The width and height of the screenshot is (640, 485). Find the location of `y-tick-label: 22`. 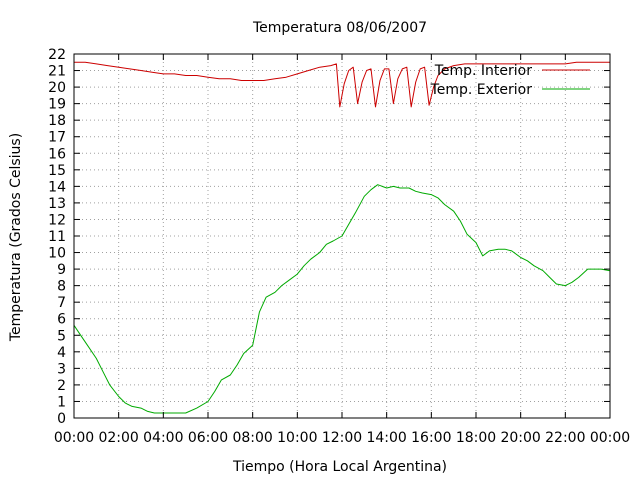

y-tick-label: 22 is located at coordinates (57, 55).